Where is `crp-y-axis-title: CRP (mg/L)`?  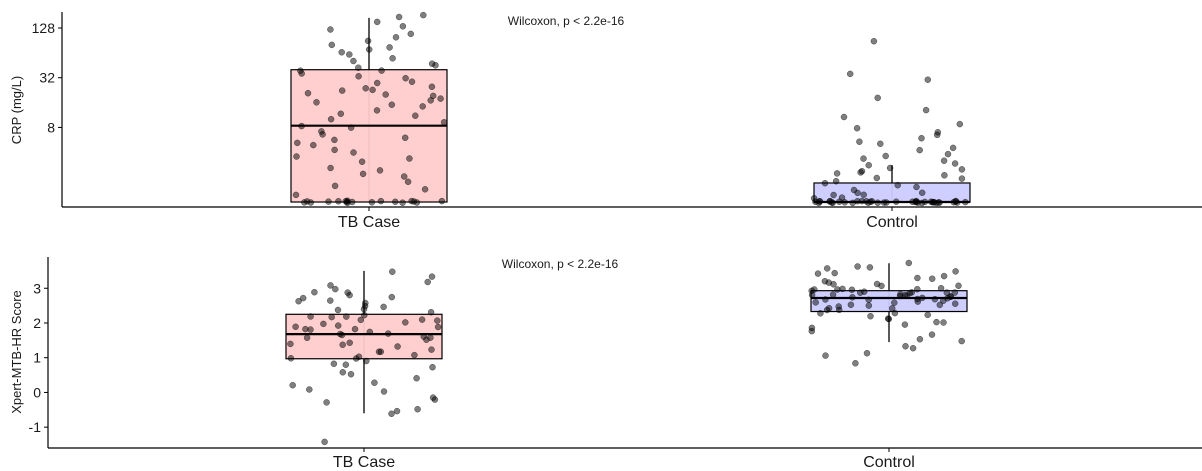
crp-y-axis-title: CRP (mg/L) is located at coordinates (16, 110).